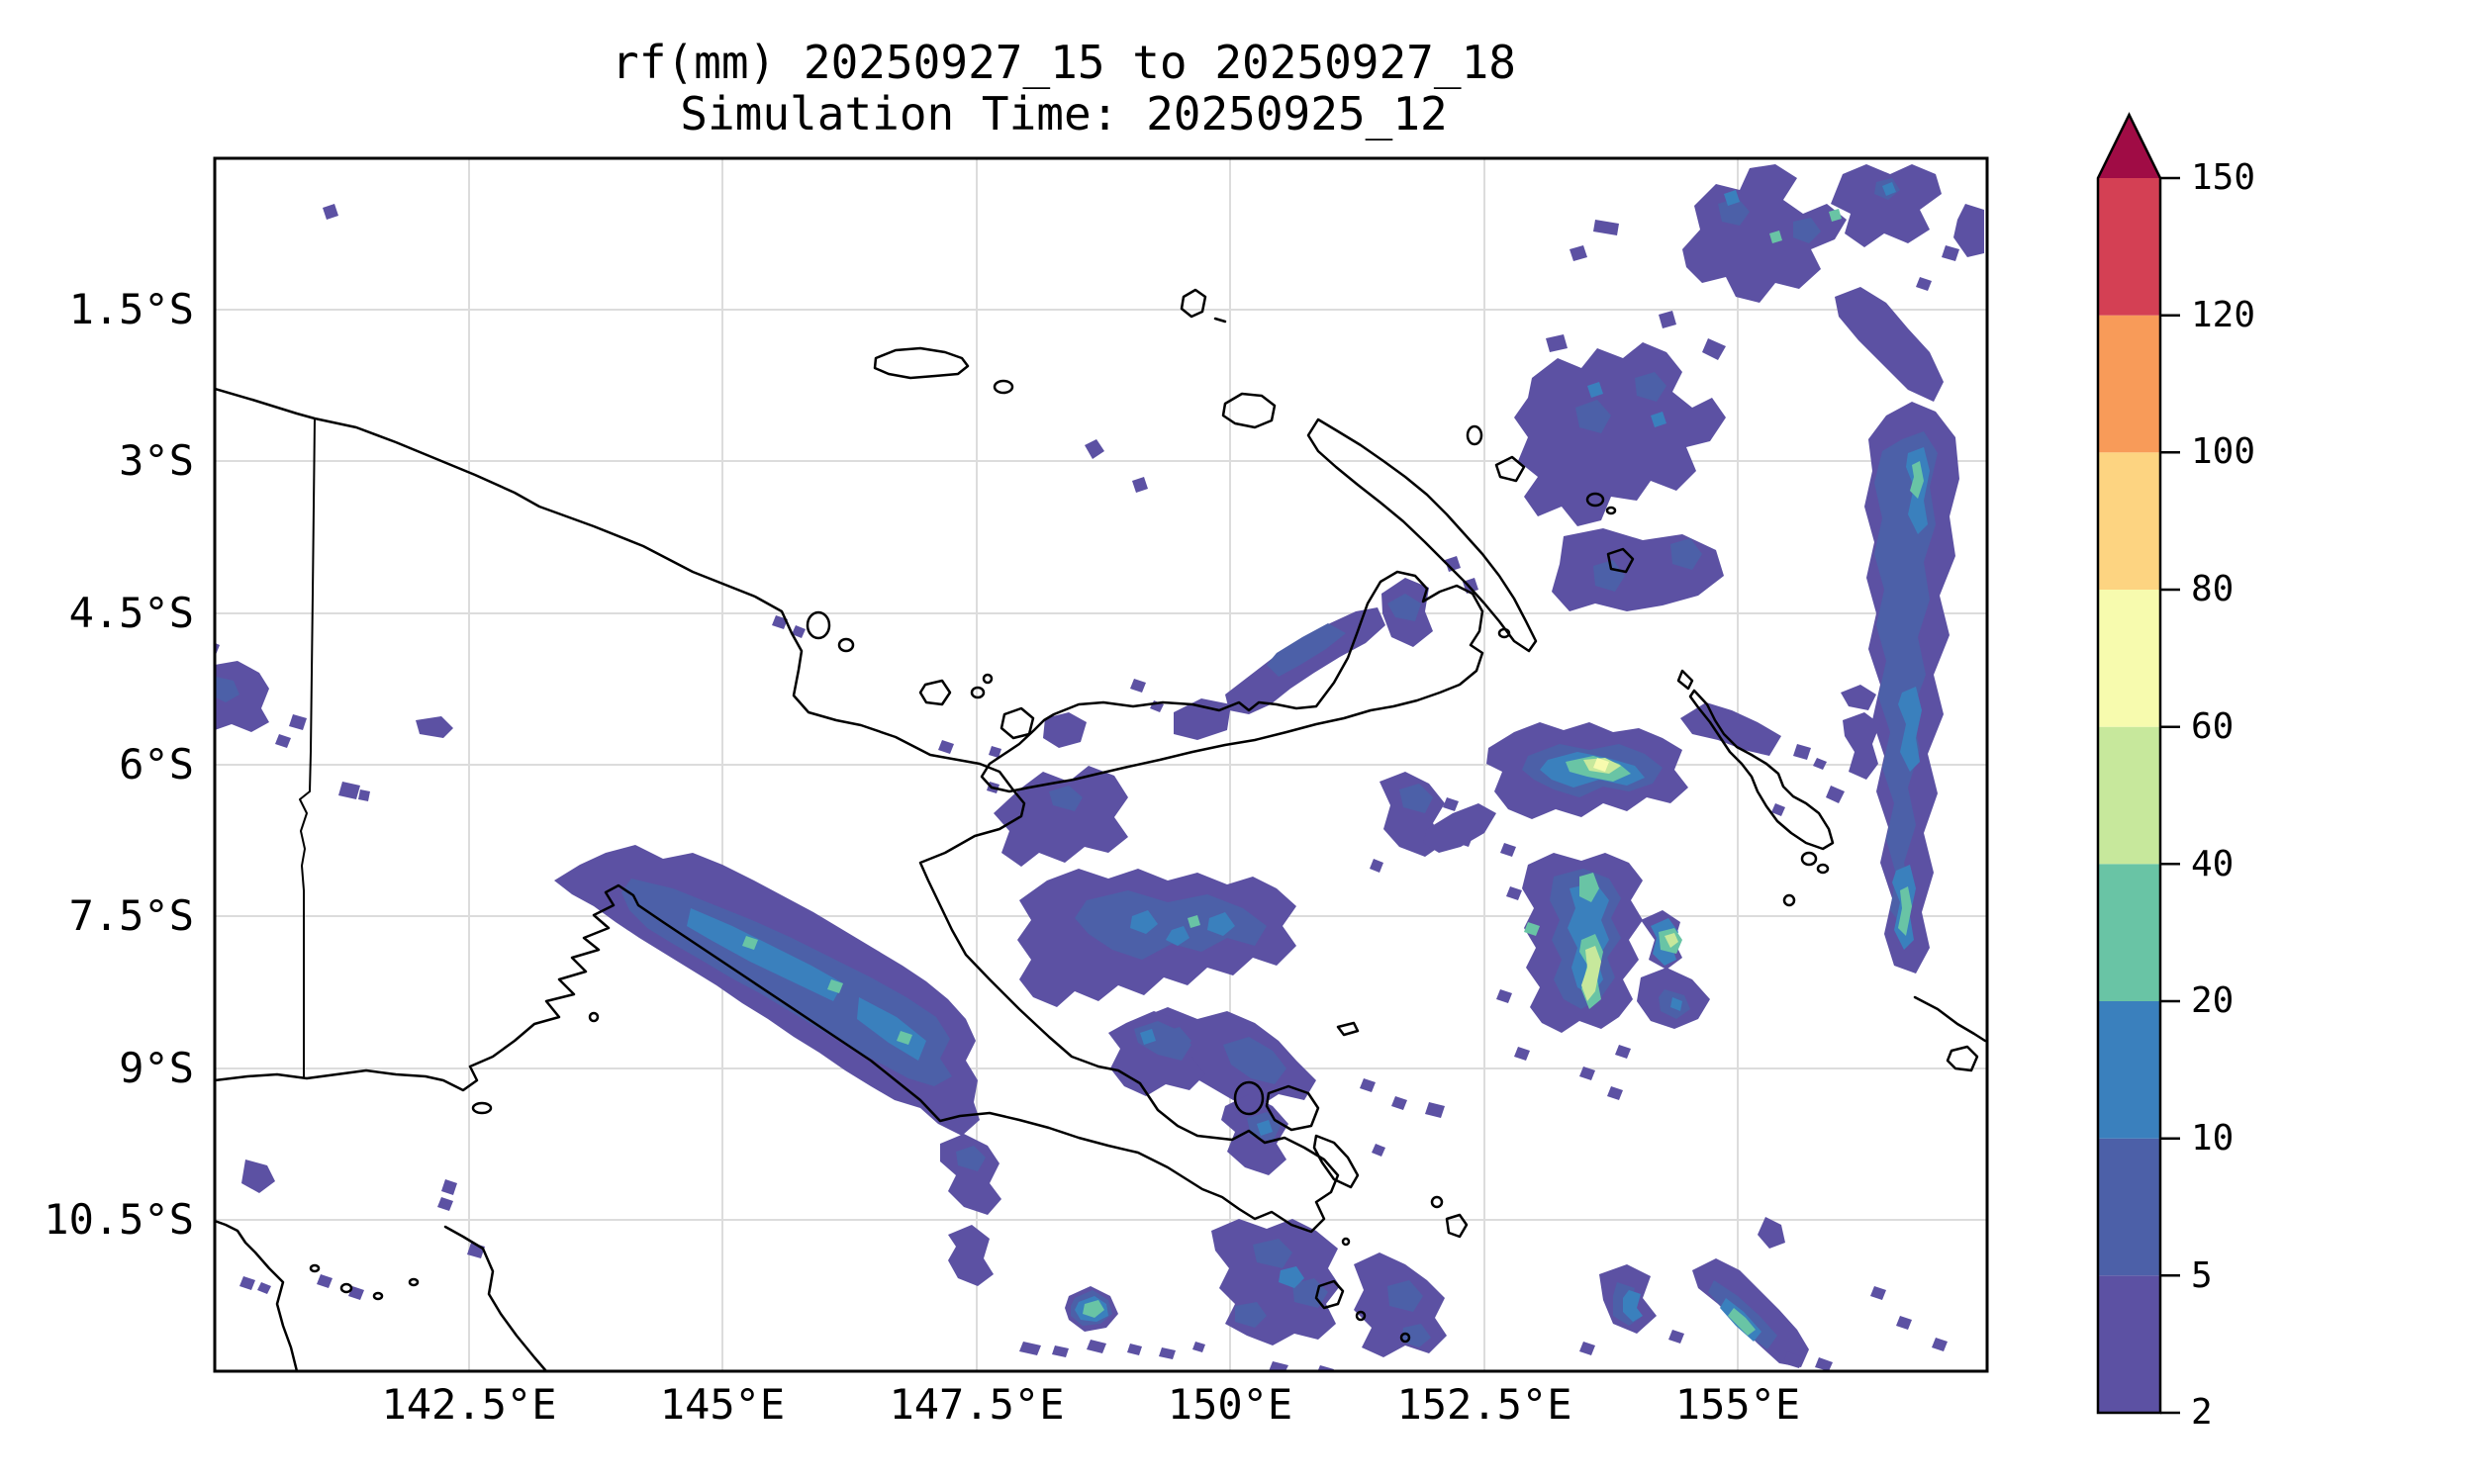 The width and height of the screenshot is (2474, 1484). What do you see at coordinates (157, 764) in the screenshot?
I see `lat-tick-6s: 6°S` at bounding box center [157, 764].